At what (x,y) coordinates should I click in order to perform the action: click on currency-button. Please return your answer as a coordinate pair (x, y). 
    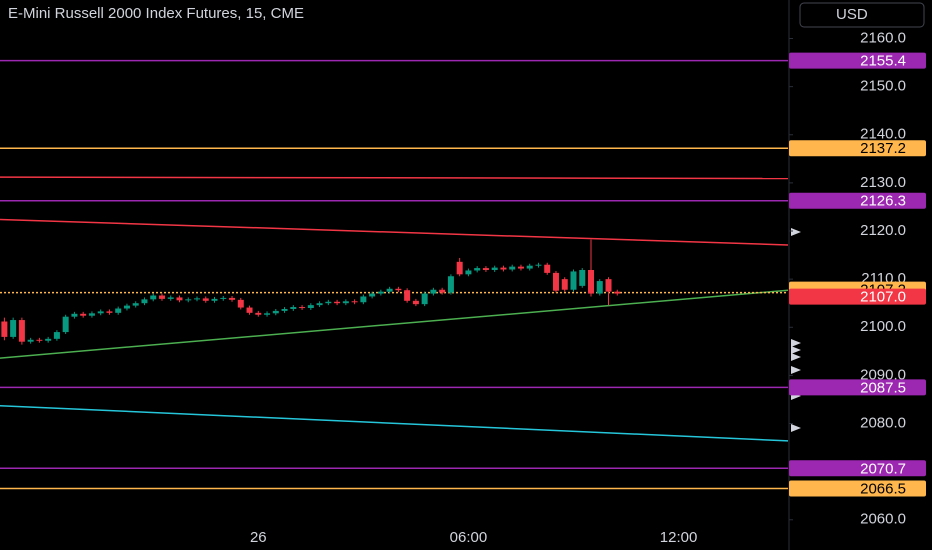
    Looking at the image, I should click on (862, 15).